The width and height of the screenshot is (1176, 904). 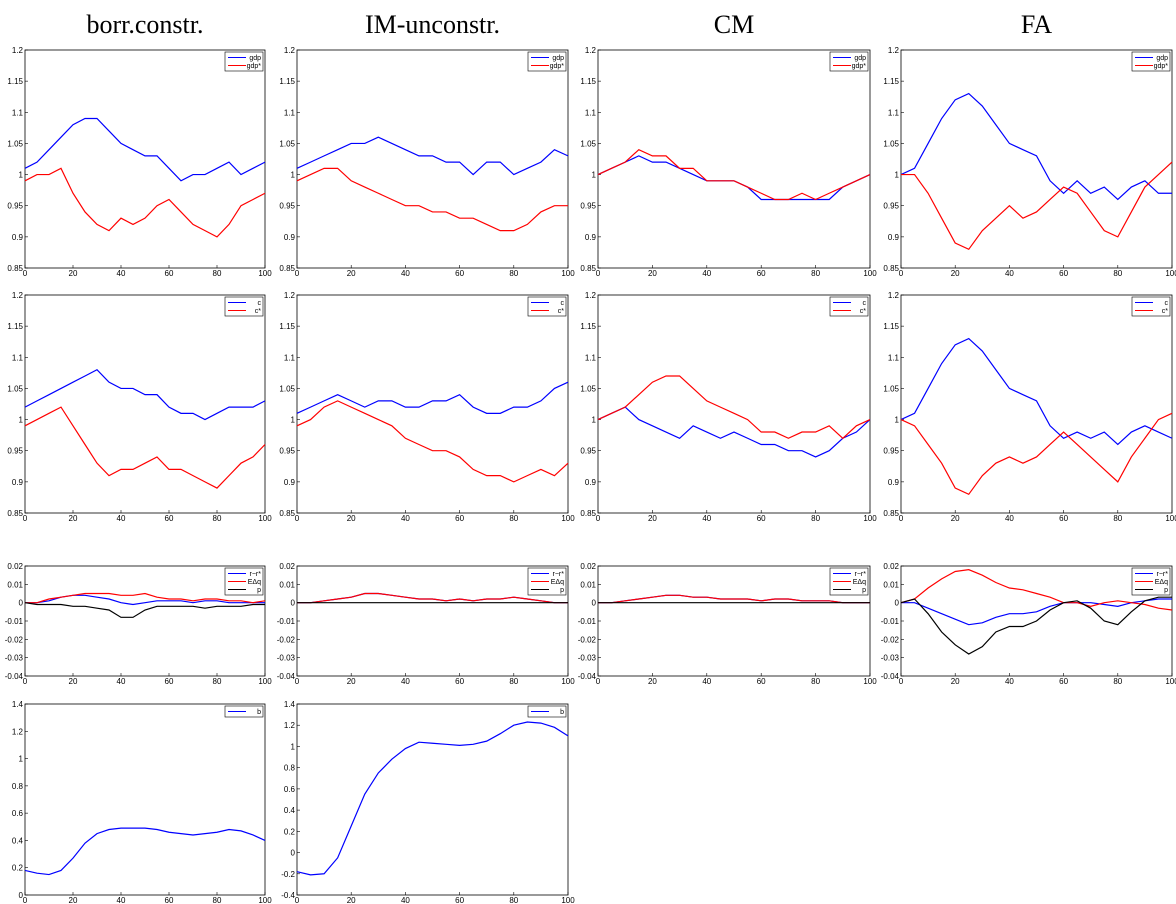 I want to click on column-title: CM, so click(x=734, y=24).